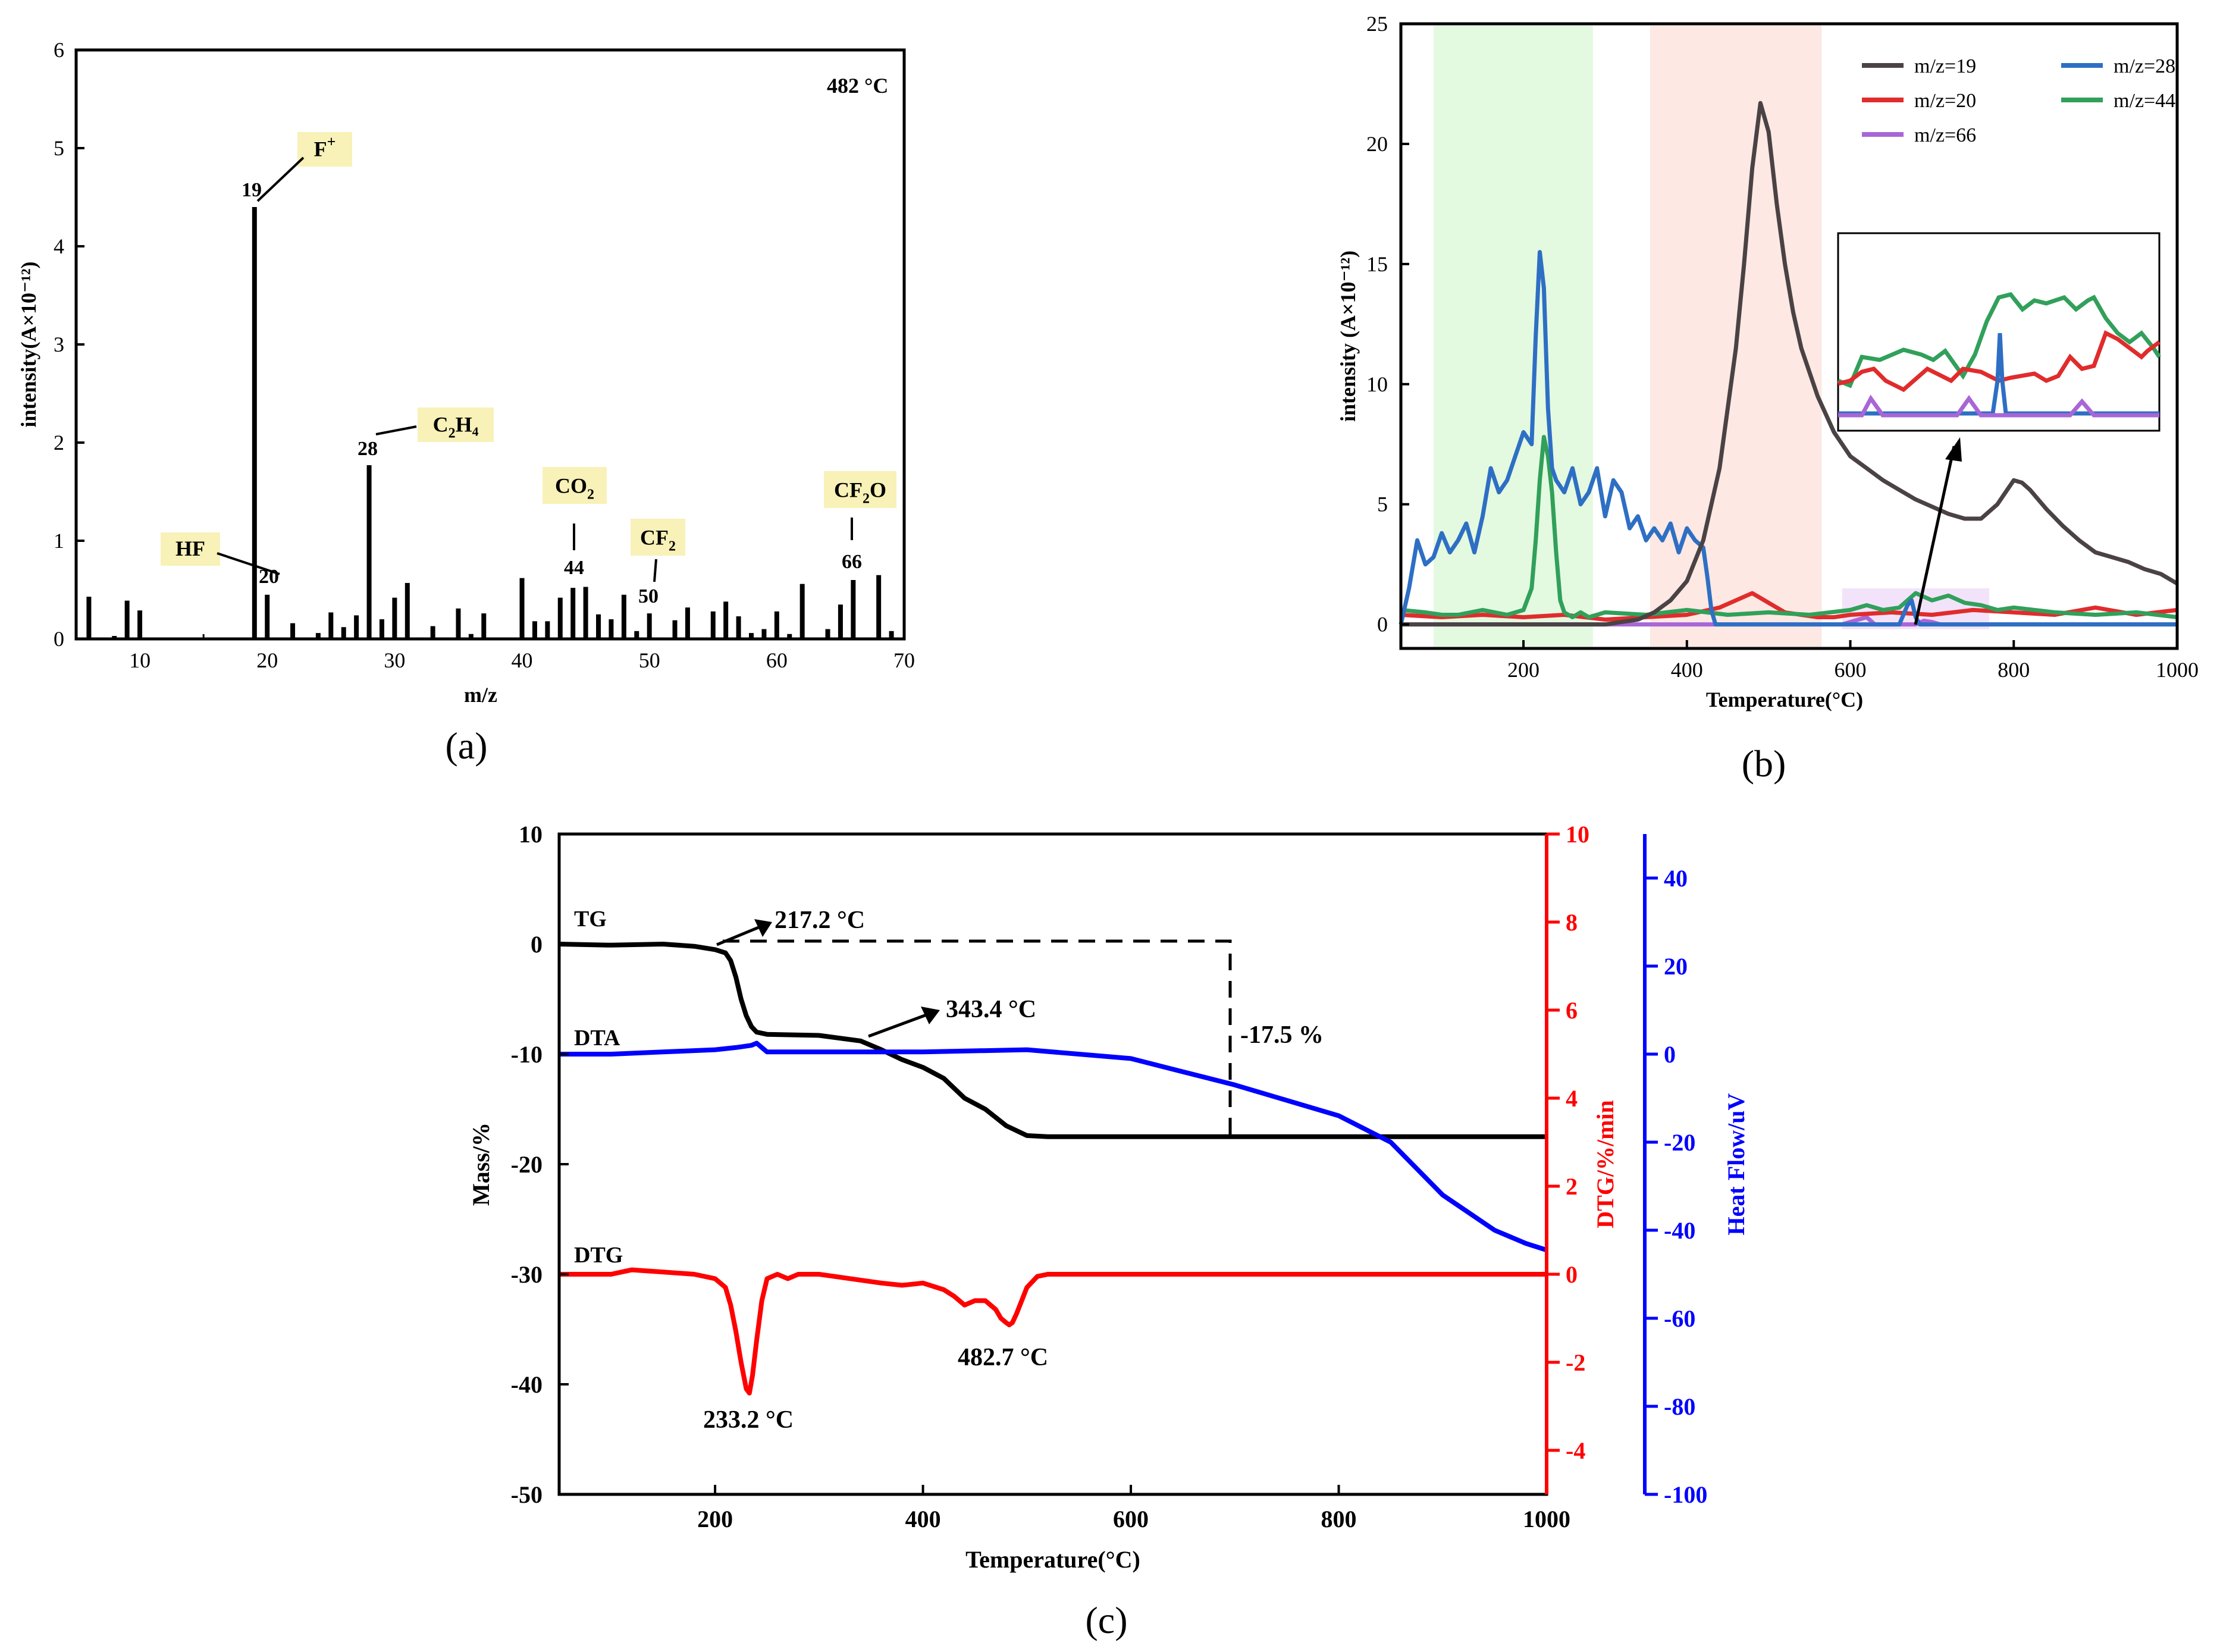  I want to click on panel-c-caption: (c), so click(1106, 1620).